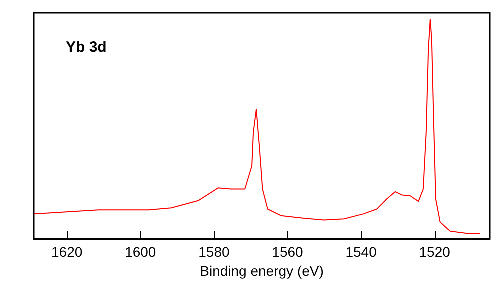  What do you see at coordinates (435, 252) in the screenshot?
I see `x-tick-label: 1520` at bounding box center [435, 252].